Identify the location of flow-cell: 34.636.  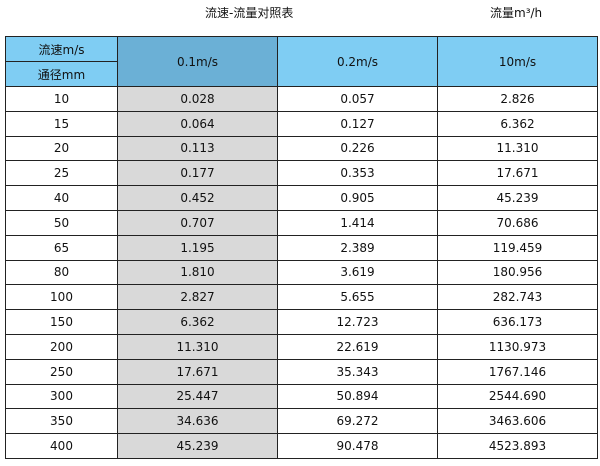
(197, 421).